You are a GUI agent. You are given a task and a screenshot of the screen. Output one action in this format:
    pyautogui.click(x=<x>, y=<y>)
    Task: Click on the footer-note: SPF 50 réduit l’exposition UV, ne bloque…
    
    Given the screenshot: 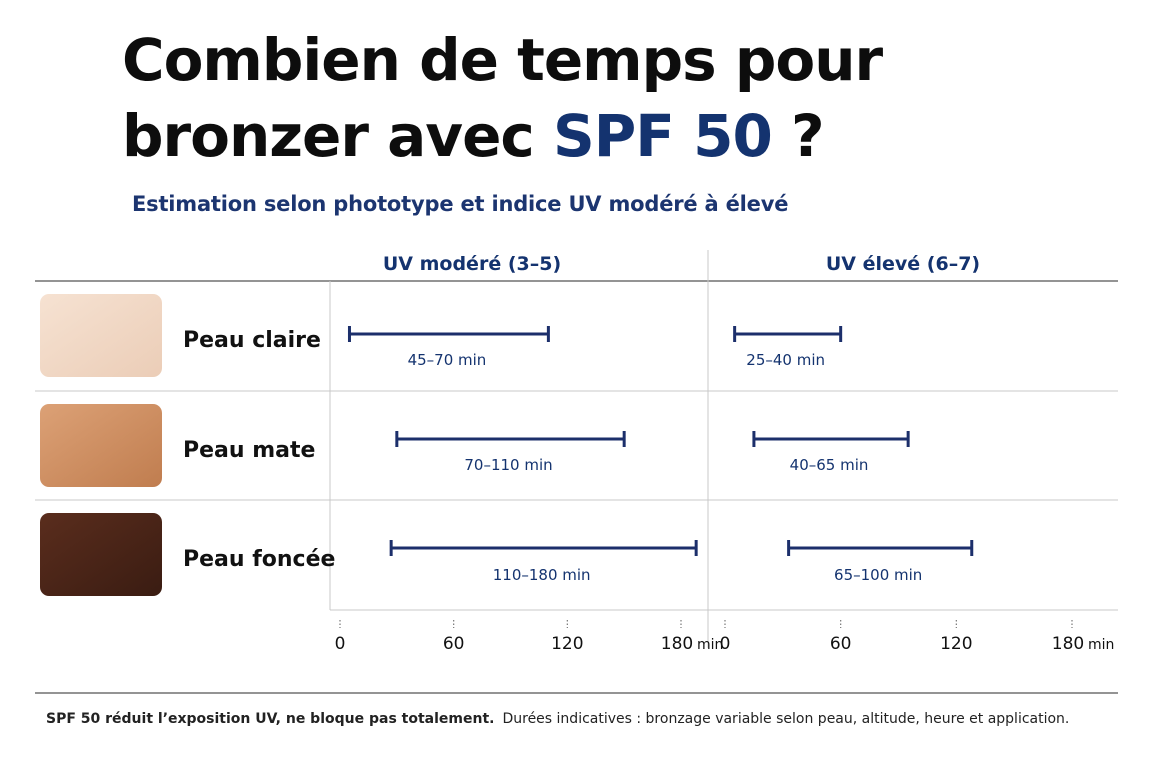 What is the action you would take?
    pyautogui.click(x=557, y=719)
    